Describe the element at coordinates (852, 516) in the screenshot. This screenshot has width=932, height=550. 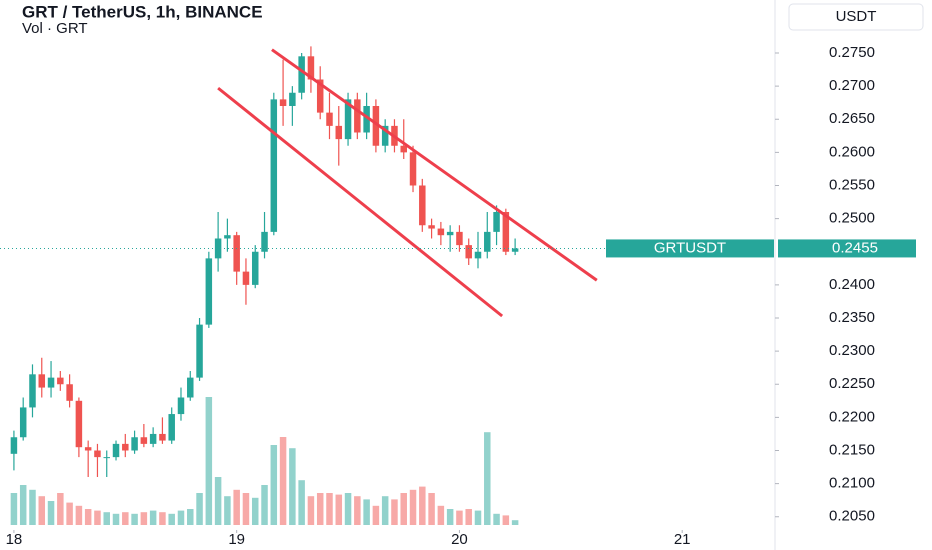
I see `y-tick-label: 0.2050` at that location.